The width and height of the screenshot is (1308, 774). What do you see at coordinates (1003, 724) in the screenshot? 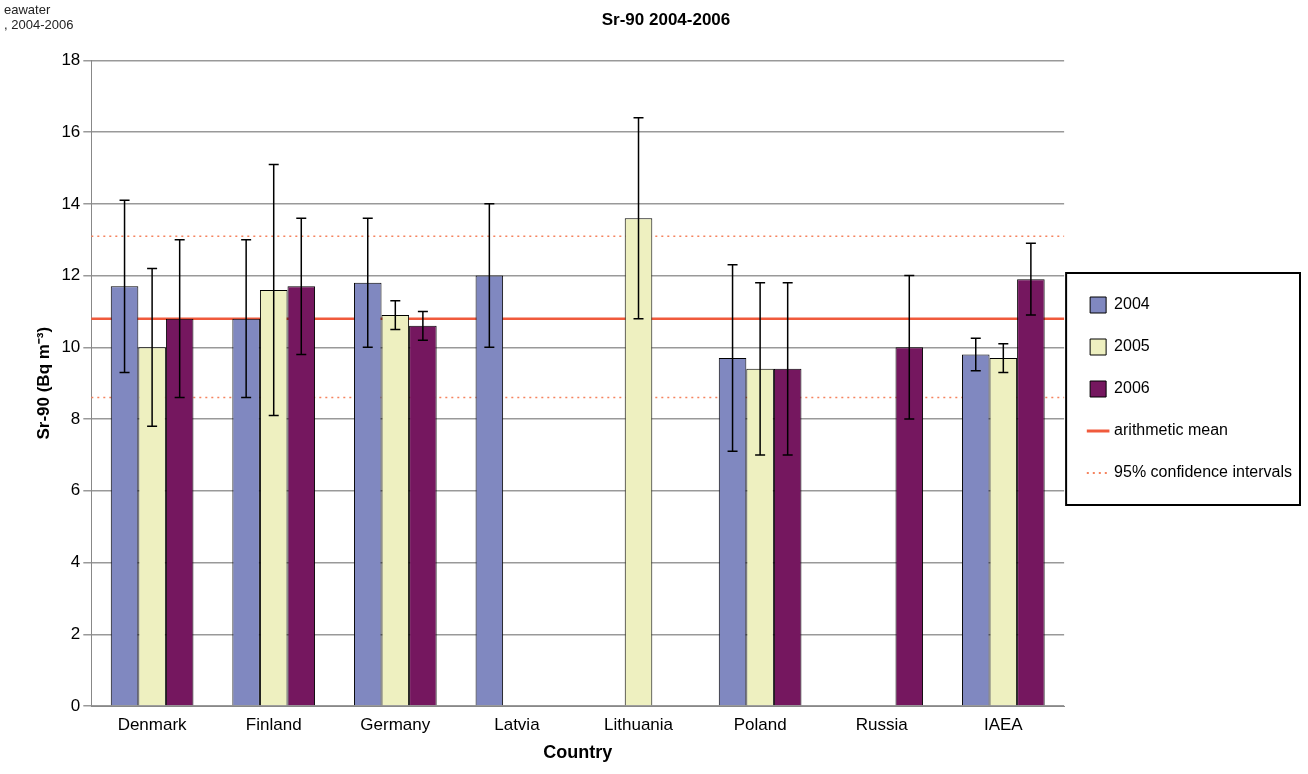
I see `x-tick-label: IAEA` at bounding box center [1003, 724].